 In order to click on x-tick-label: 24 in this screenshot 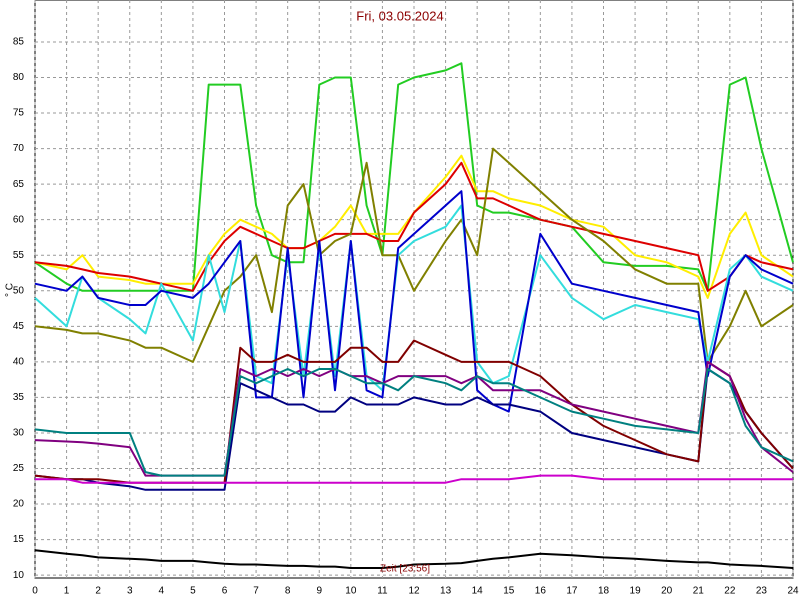, I will do `click(793, 591)`.